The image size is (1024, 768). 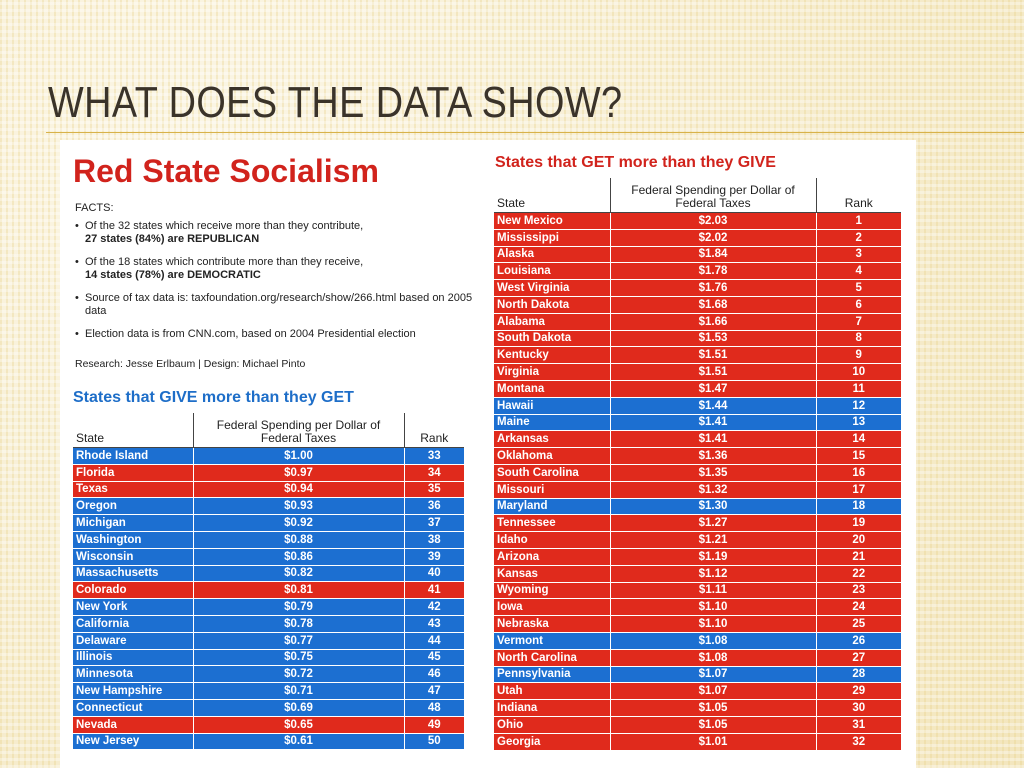 What do you see at coordinates (713, 271) in the screenshot?
I see `spending-cell: $1.78` at bounding box center [713, 271].